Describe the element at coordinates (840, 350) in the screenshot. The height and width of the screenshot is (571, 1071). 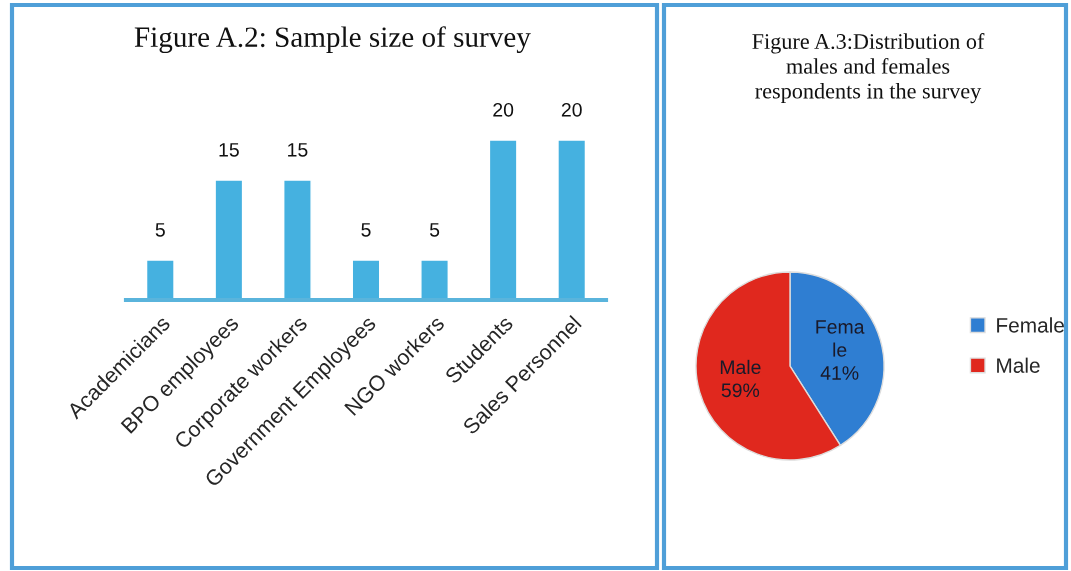
I see `data-label: Fema le 41%` at that location.